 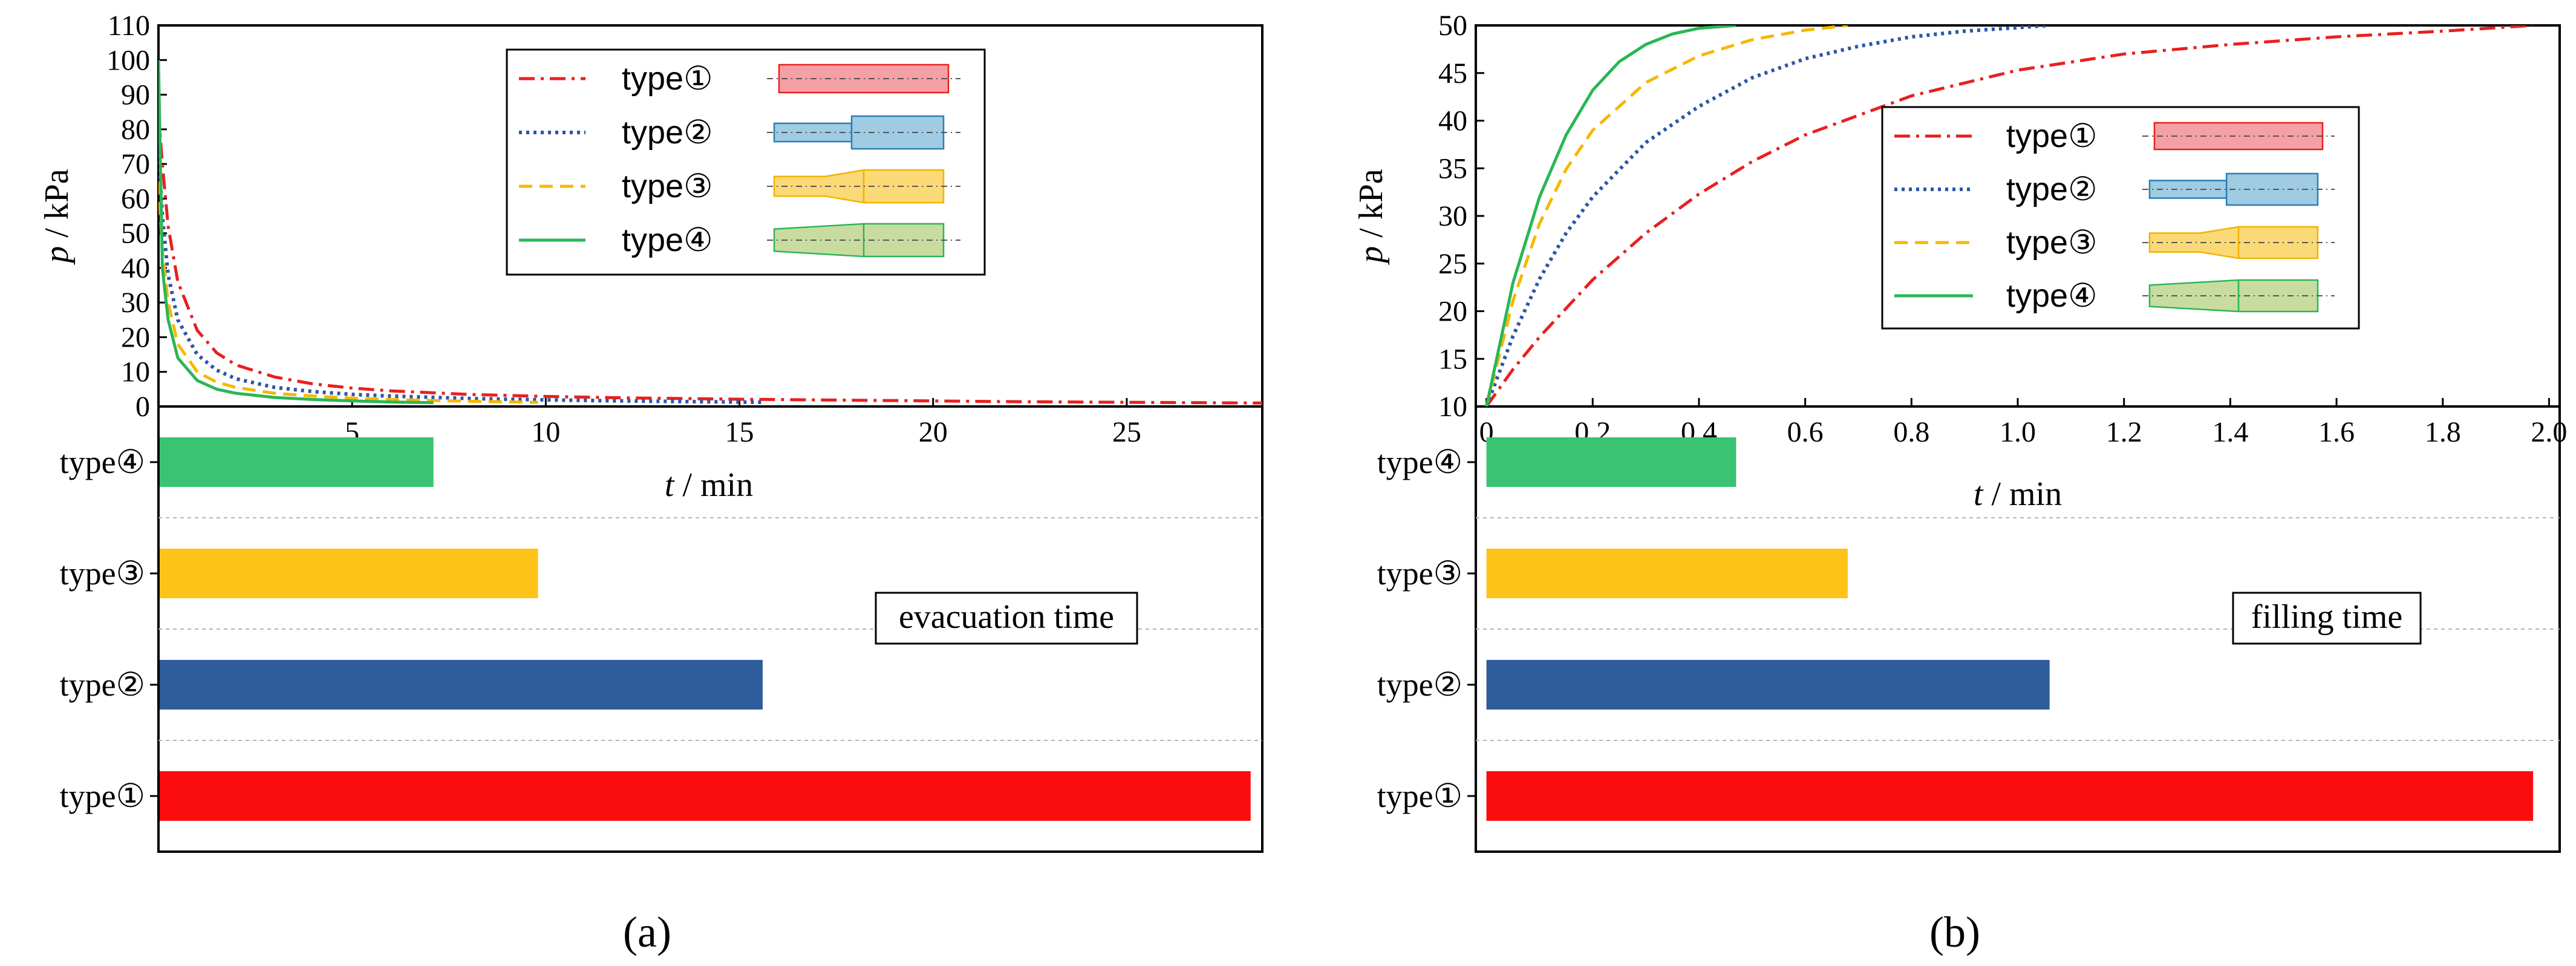 I want to click on shape-body, so click(x=864, y=79).